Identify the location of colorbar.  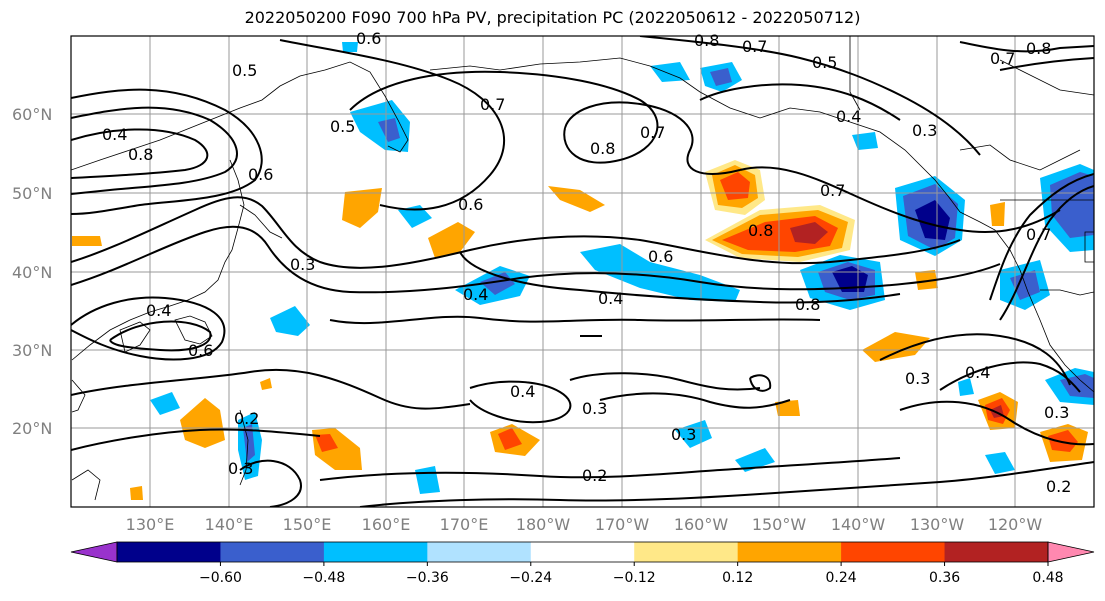
(582, 552).